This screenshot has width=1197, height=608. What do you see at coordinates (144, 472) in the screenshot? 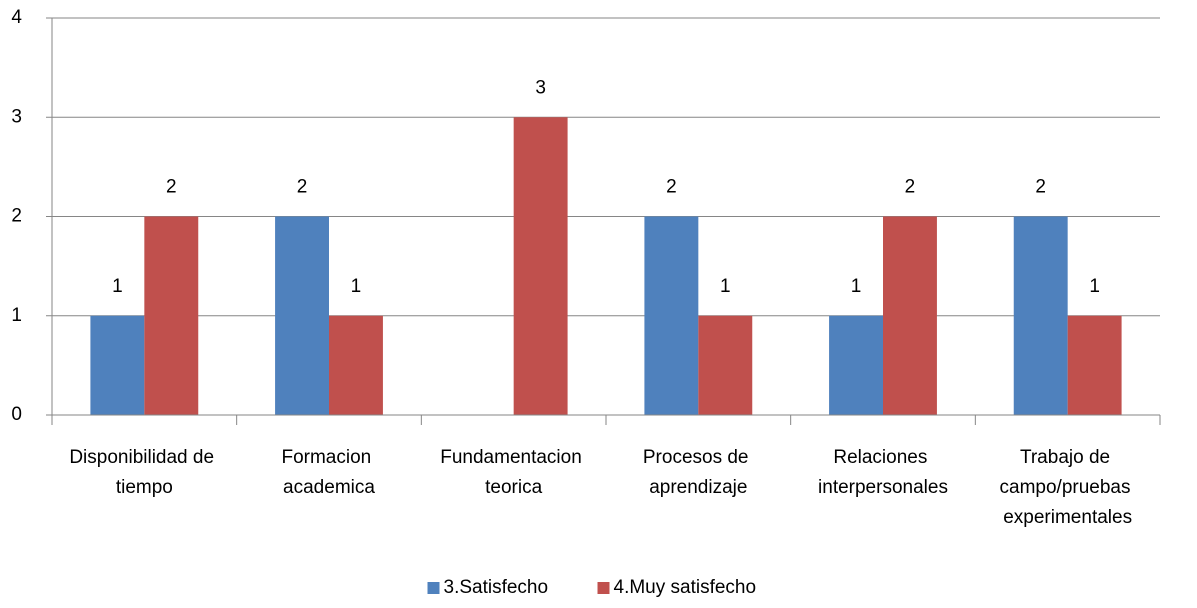
I see `x-tick-label: Disponibilidad de tiempo` at bounding box center [144, 472].